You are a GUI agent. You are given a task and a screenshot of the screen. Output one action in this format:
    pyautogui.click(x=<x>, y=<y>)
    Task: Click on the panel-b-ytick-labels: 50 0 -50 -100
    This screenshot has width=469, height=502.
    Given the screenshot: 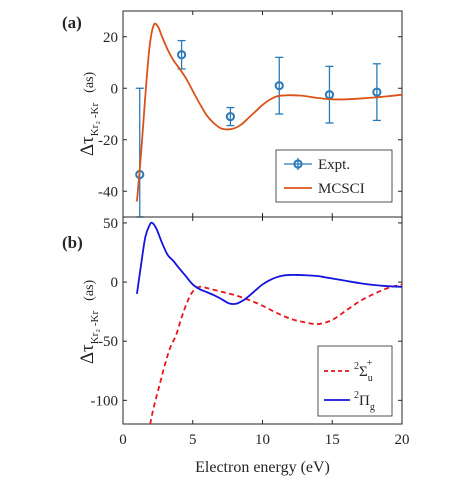 What is the action you would take?
    pyautogui.click(x=105, y=312)
    